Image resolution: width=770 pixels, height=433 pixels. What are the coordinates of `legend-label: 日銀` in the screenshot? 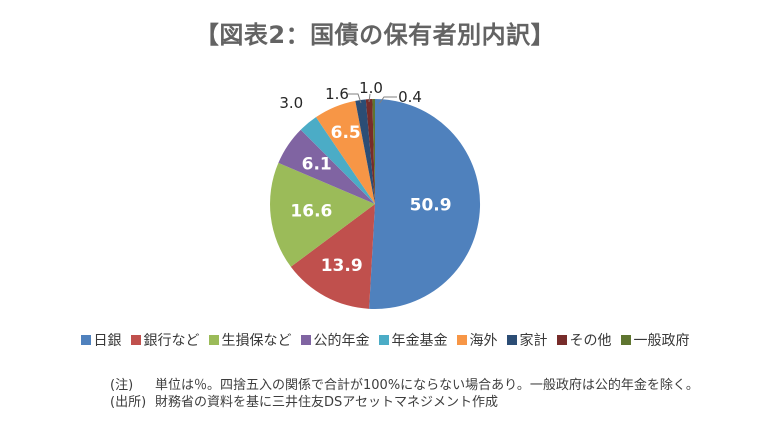 It's located at (107, 341).